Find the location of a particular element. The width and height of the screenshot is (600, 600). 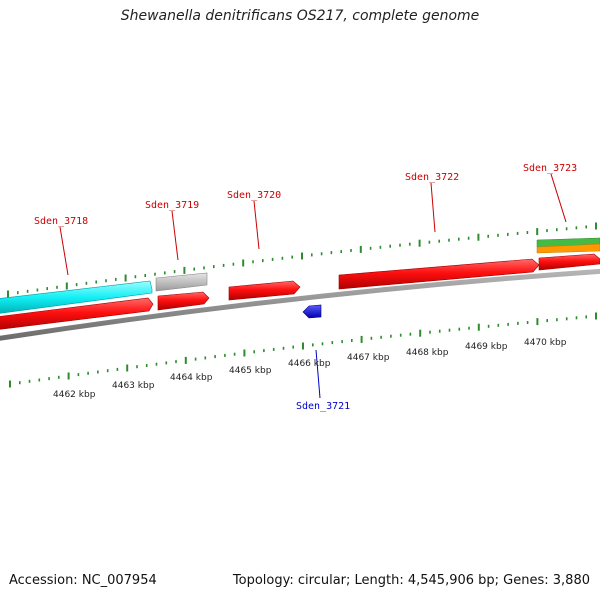

gene-label-sden-3720: Sden_3720 is located at coordinates (254, 195).